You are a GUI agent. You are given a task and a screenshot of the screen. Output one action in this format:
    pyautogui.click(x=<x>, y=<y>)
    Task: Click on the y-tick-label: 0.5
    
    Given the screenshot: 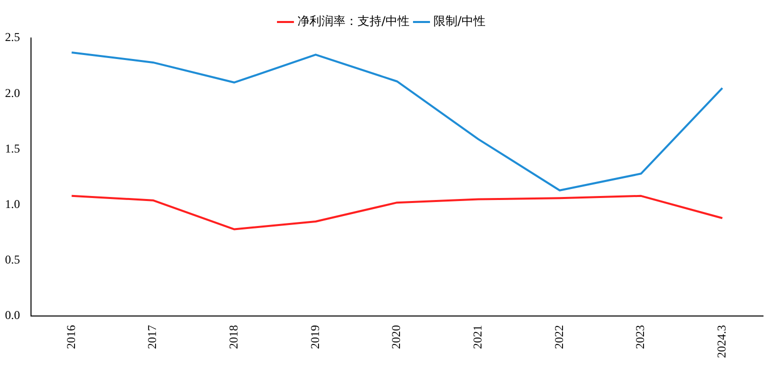 What is the action you would take?
    pyautogui.click(x=12, y=259)
    